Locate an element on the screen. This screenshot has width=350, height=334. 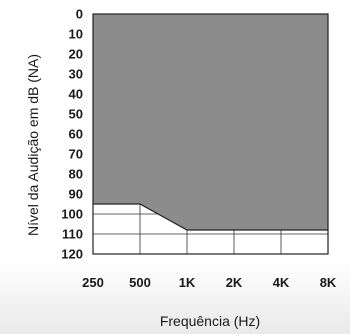
curve-layer is located at coordinates (210, 217).